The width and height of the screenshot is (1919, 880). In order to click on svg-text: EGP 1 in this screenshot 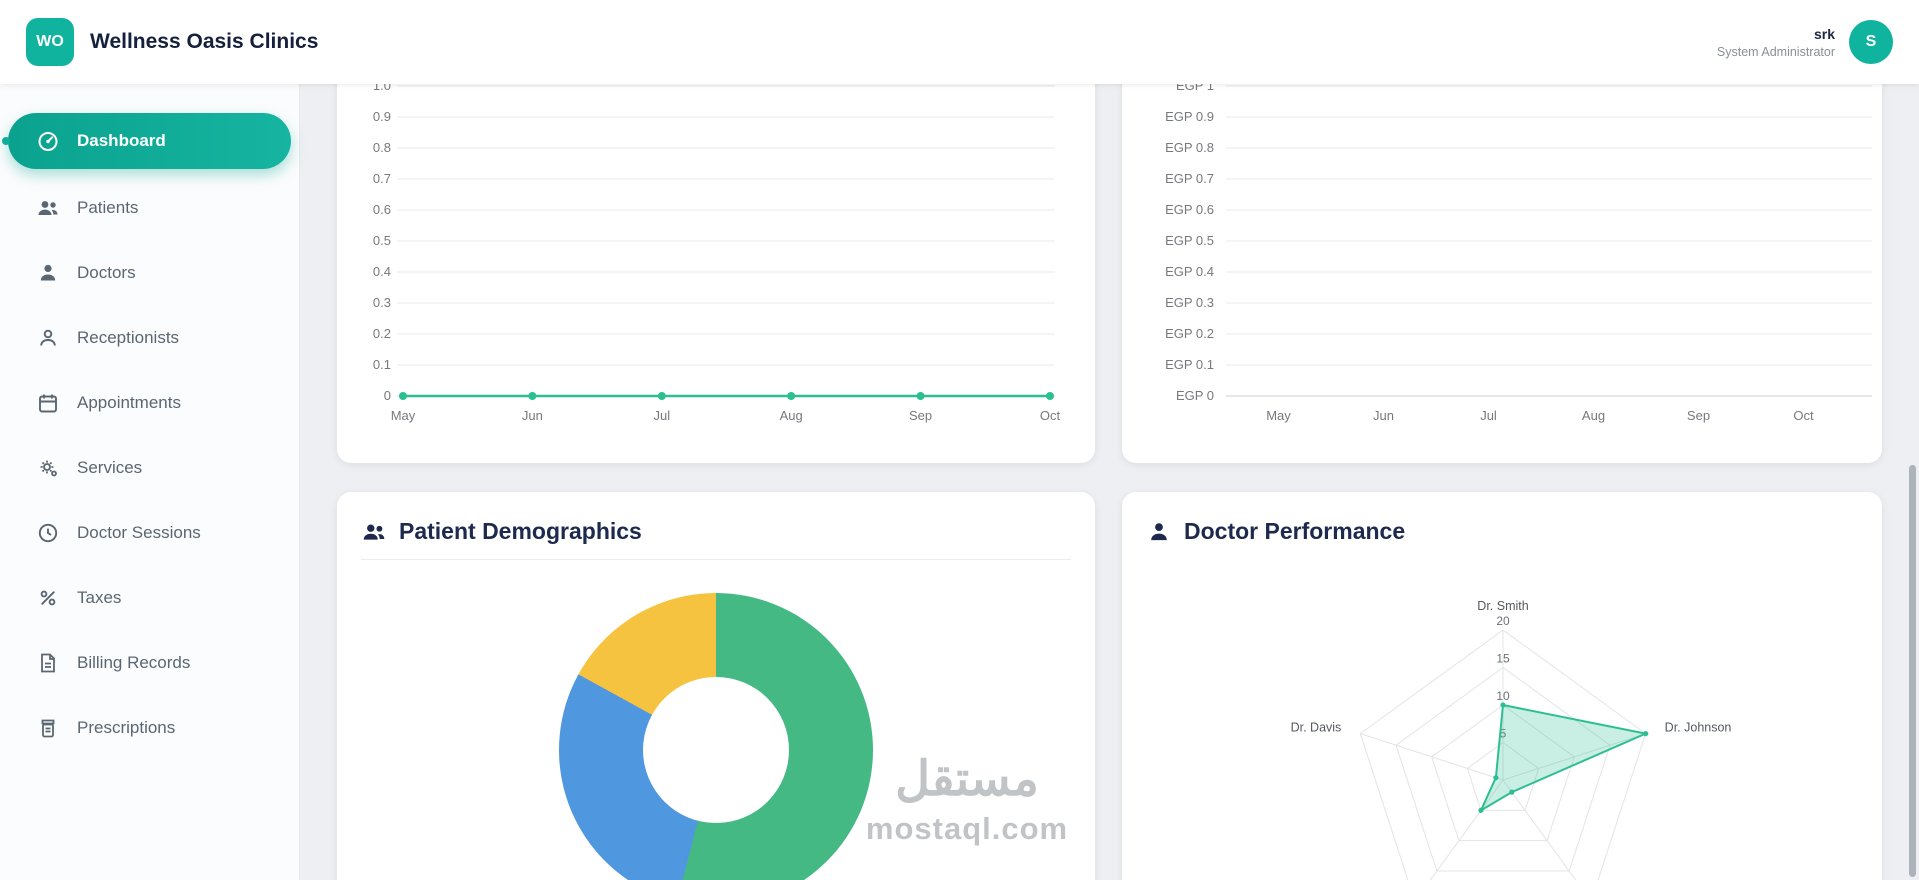, I will do `click(1195, 88)`.